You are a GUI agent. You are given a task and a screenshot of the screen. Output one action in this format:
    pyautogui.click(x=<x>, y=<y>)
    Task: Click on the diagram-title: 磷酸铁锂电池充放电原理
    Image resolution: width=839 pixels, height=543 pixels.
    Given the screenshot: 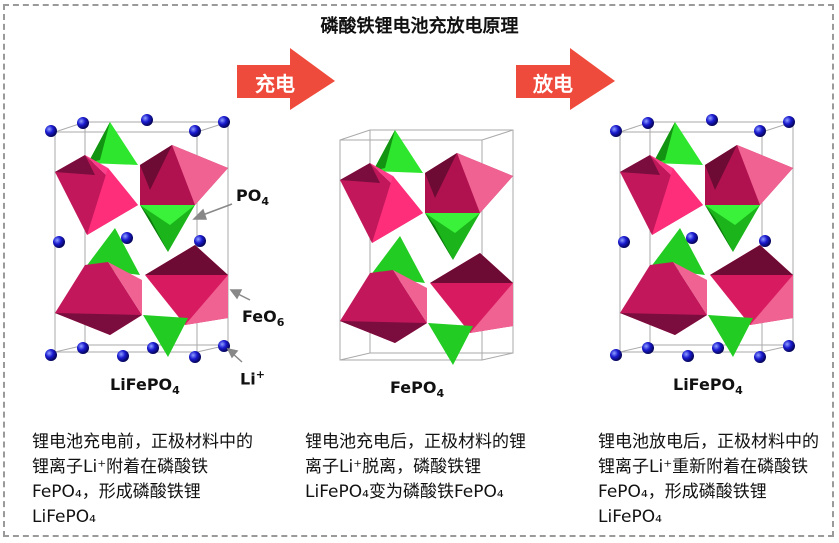 What is the action you would take?
    pyautogui.click(x=419, y=26)
    